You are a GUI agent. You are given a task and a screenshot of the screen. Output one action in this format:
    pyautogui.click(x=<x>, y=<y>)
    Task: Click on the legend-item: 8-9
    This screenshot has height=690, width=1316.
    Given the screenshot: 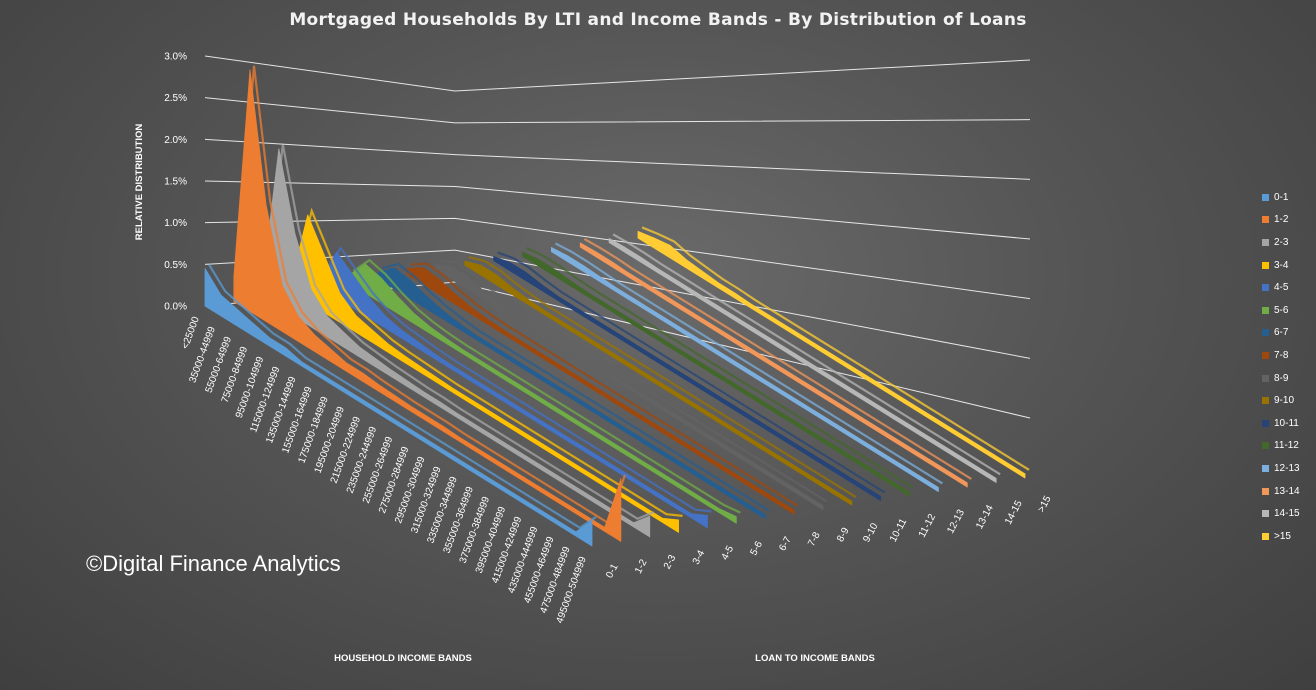 What is the action you would take?
    pyautogui.click(x=1289, y=378)
    